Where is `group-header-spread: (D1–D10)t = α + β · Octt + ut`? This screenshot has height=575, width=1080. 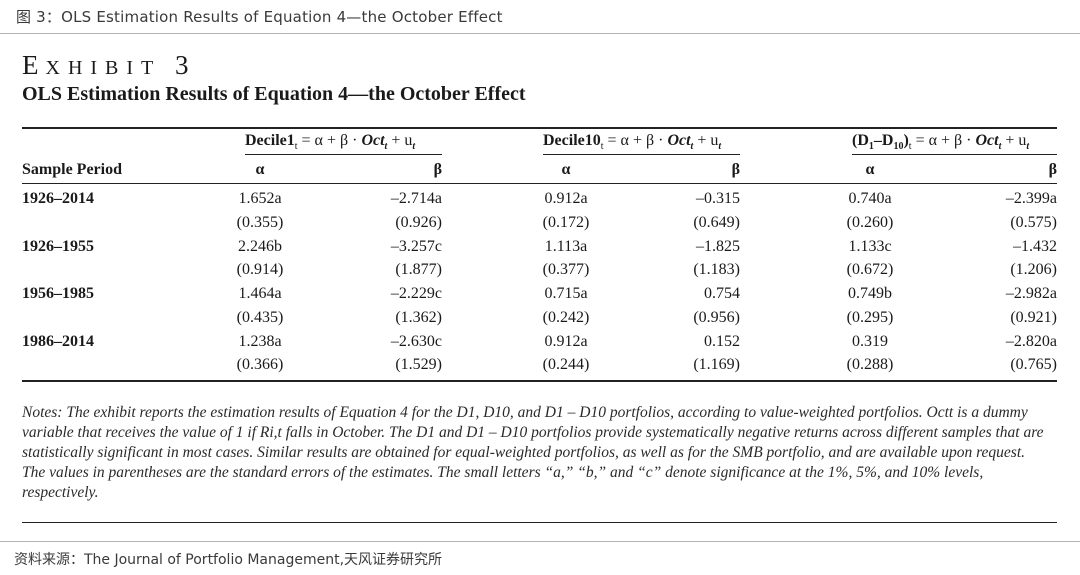
group-header-spread: (D1–D10)t = α + β · Octt + ut is located at coordinates (941, 142).